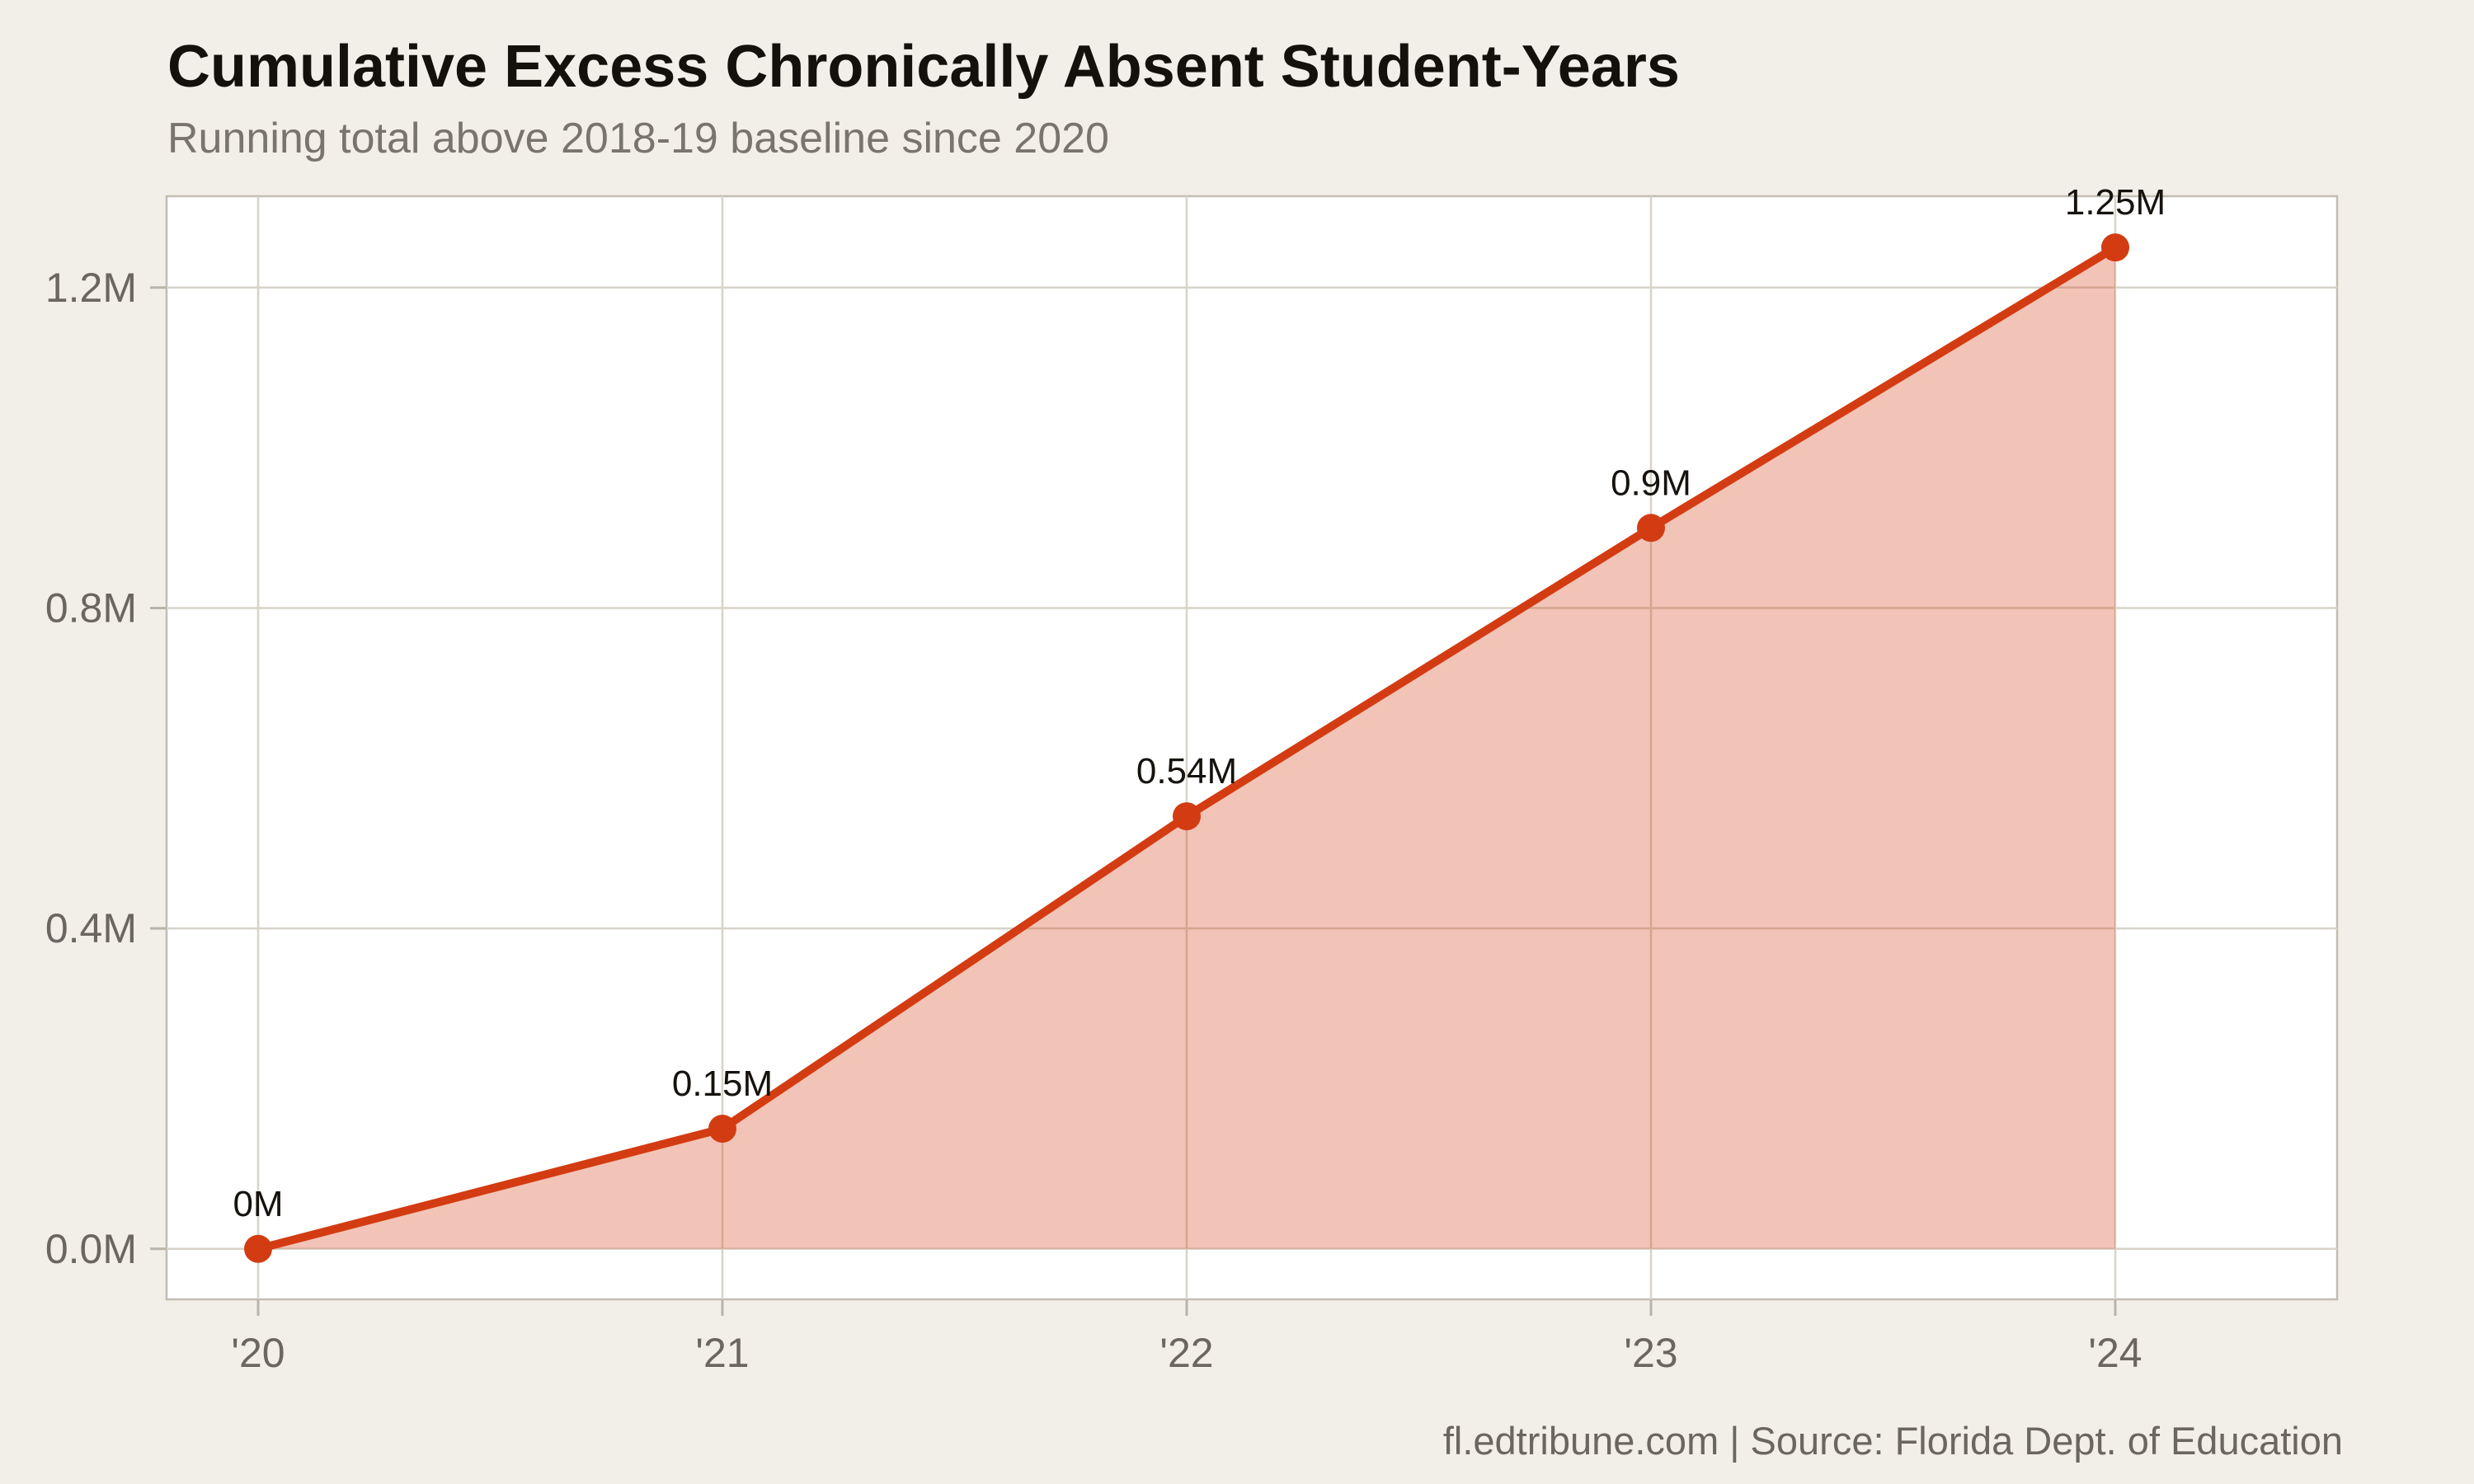 This screenshot has height=1484, width=2474. Describe the element at coordinates (258, 1353) in the screenshot. I see `x-tick-label: '20` at that location.